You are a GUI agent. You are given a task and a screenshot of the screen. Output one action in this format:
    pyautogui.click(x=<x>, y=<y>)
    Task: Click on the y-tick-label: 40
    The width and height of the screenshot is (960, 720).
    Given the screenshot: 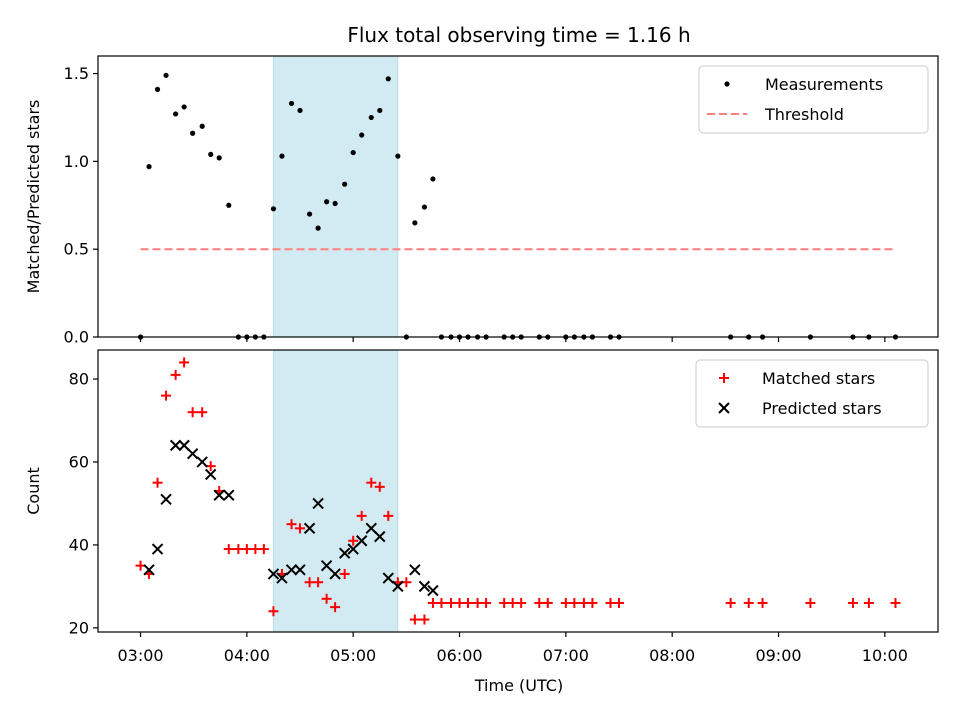 What is the action you would take?
    pyautogui.click(x=79, y=544)
    